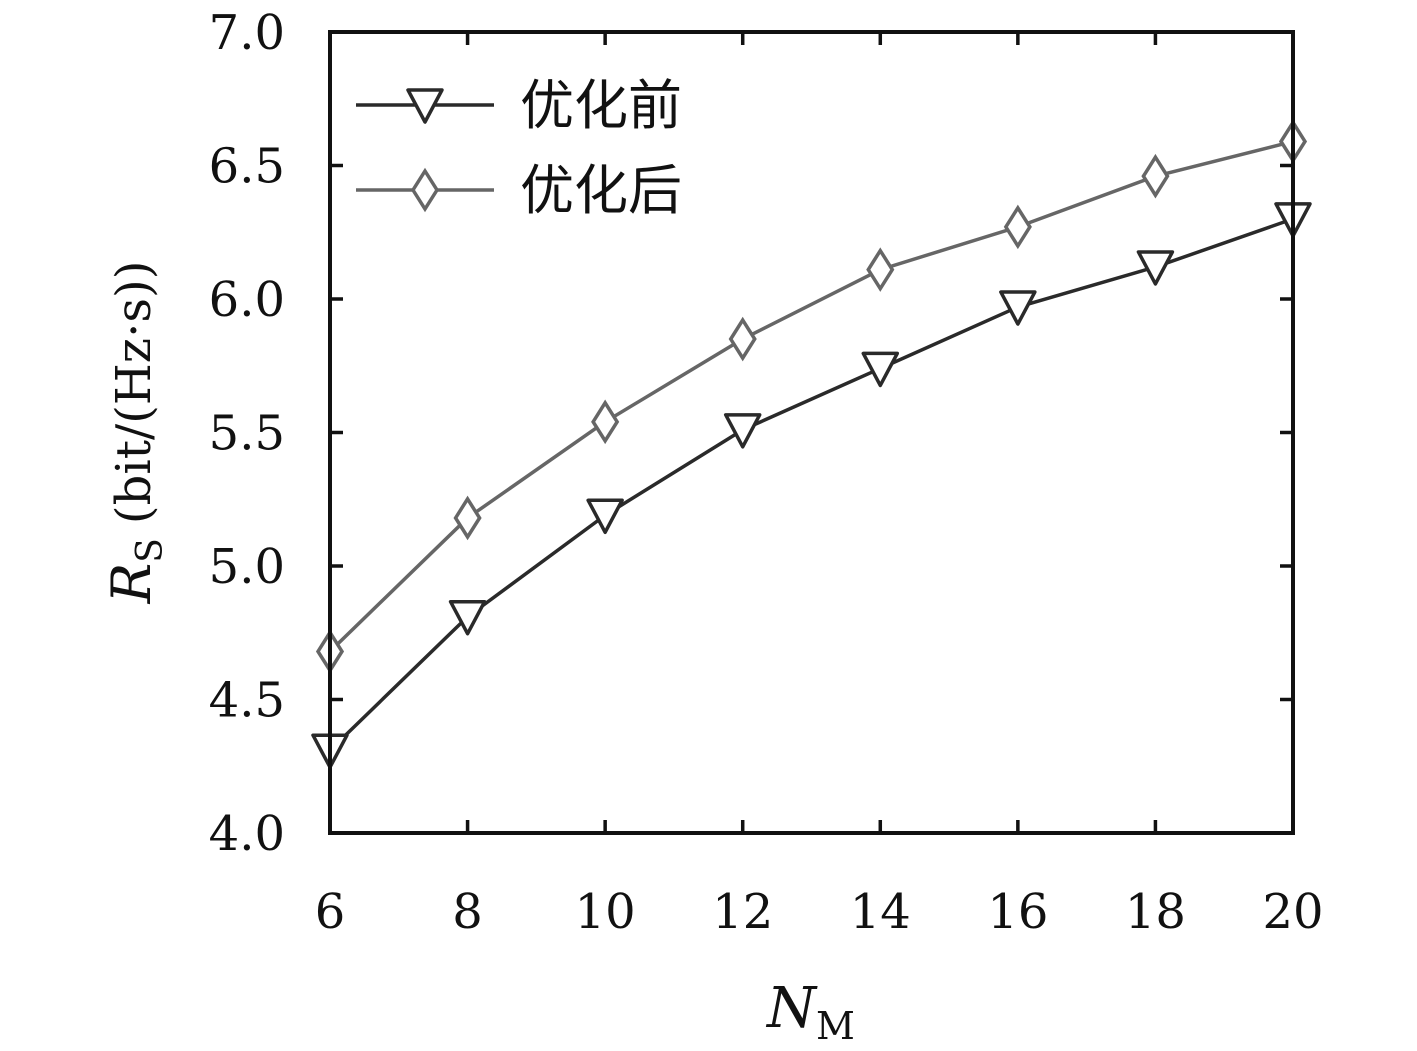 This screenshot has height=1051, width=1417. I want to click on x-tick-label: 14, so click(880, 912).